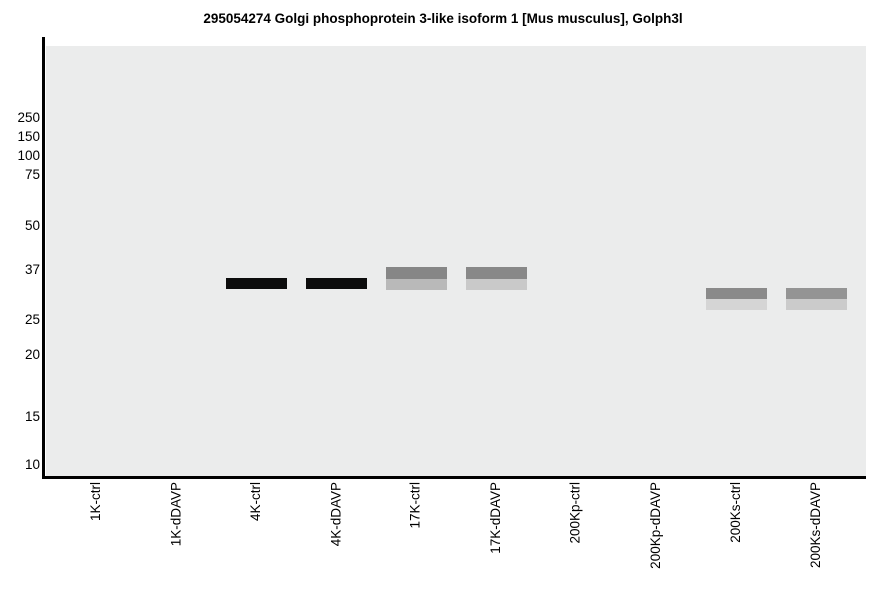  I want to click on lane-label: 1K-ctrl, so click(95, 502).